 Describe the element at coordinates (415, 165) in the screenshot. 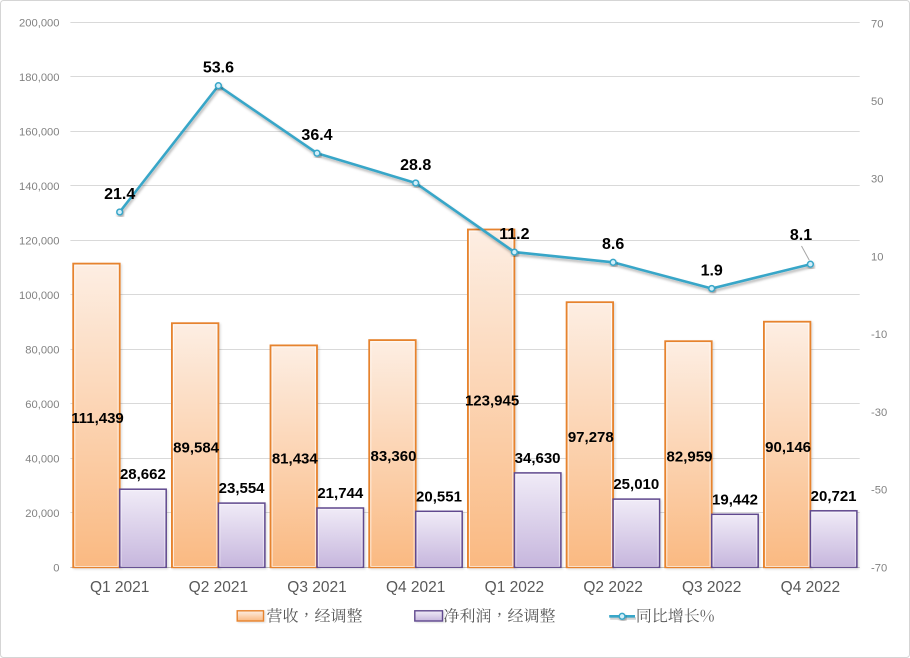

I see `svg-text: 28.8` at that location.